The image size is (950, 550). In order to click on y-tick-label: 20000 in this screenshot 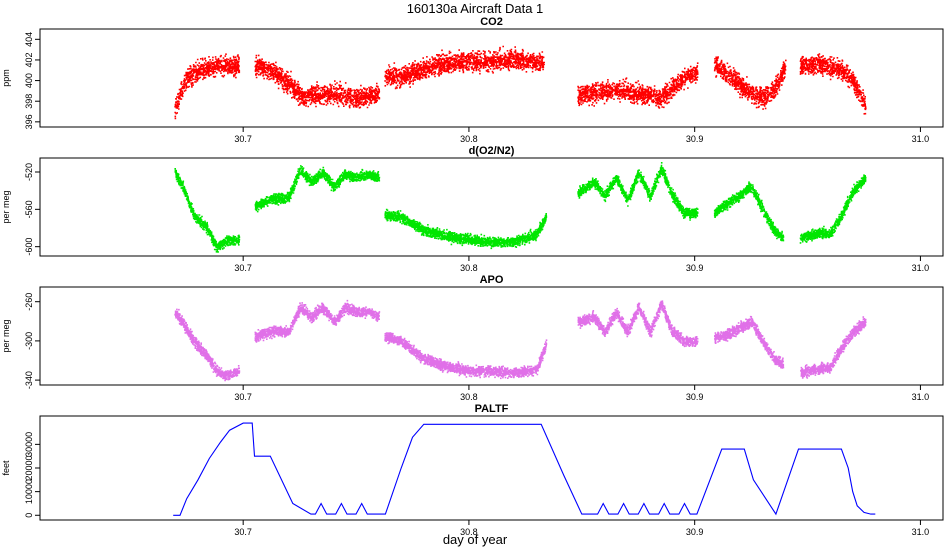, I will do `click(29, 467)`.